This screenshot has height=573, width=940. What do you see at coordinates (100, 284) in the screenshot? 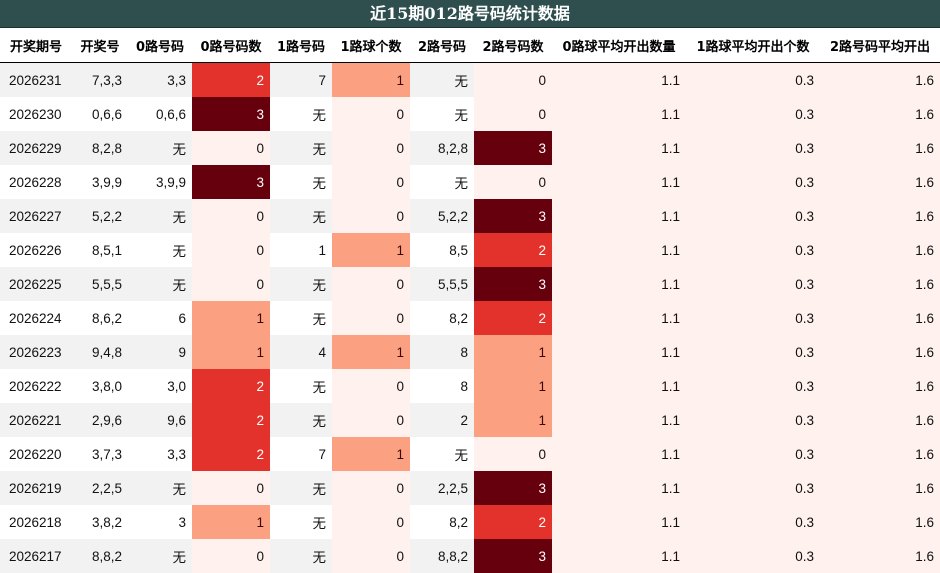
I see `cell-number: 5,5,5` at bounding box center [100, 284].